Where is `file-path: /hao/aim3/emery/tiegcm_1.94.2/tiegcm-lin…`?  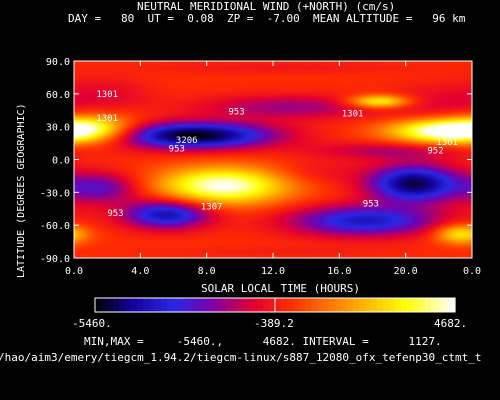 file-path: /hao/aim3/emery/tiegcm_1.94.2/tiegcm-lin… is located at coordinates (241, 357).